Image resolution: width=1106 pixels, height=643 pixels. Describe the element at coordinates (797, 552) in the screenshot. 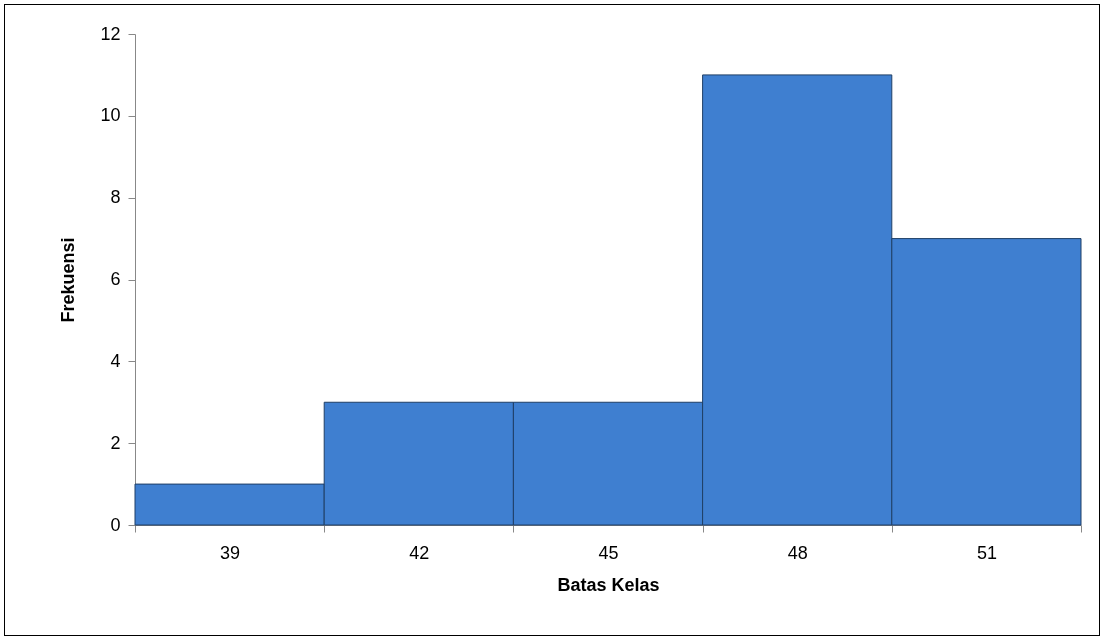

I see `x-tick-label: 48` at that location.